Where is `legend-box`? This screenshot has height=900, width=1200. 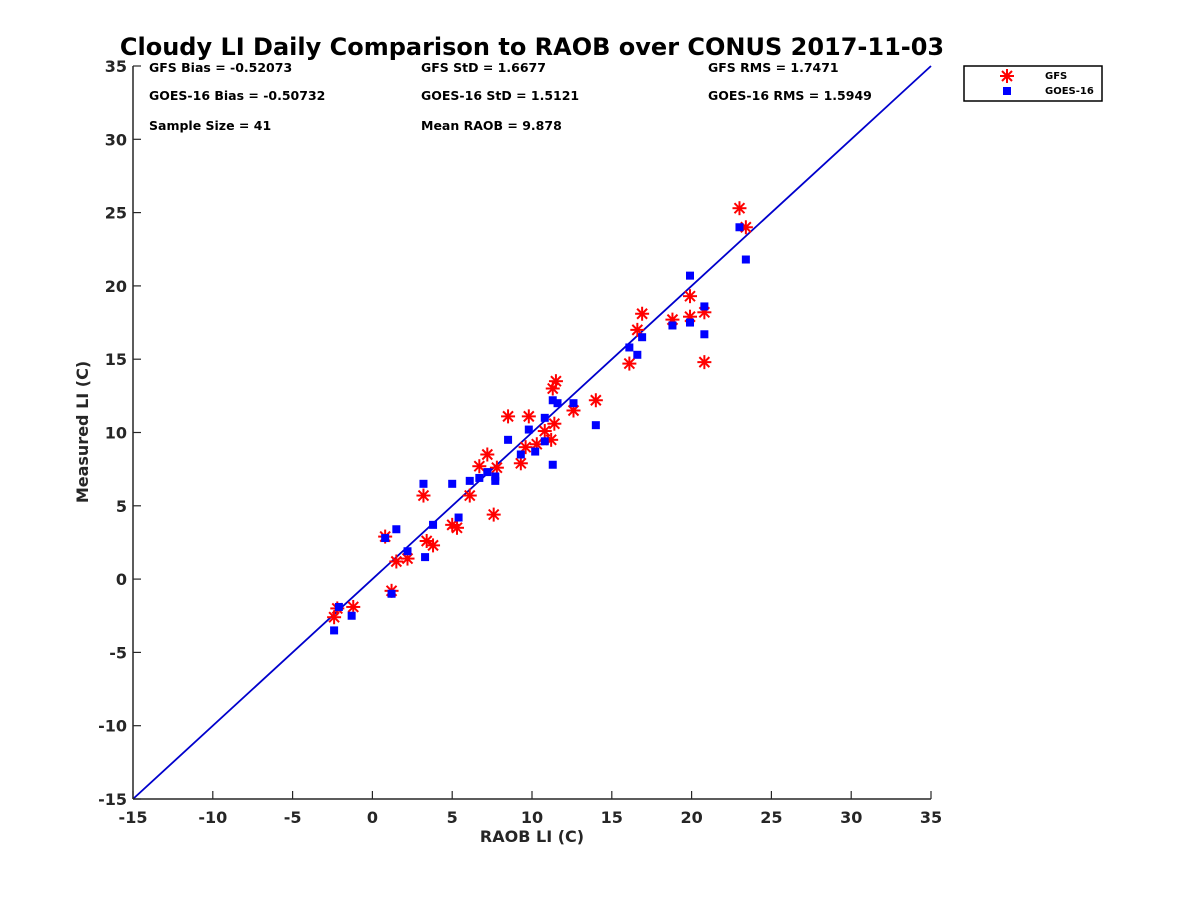 legend-box is located at coordinates (1033, 83).